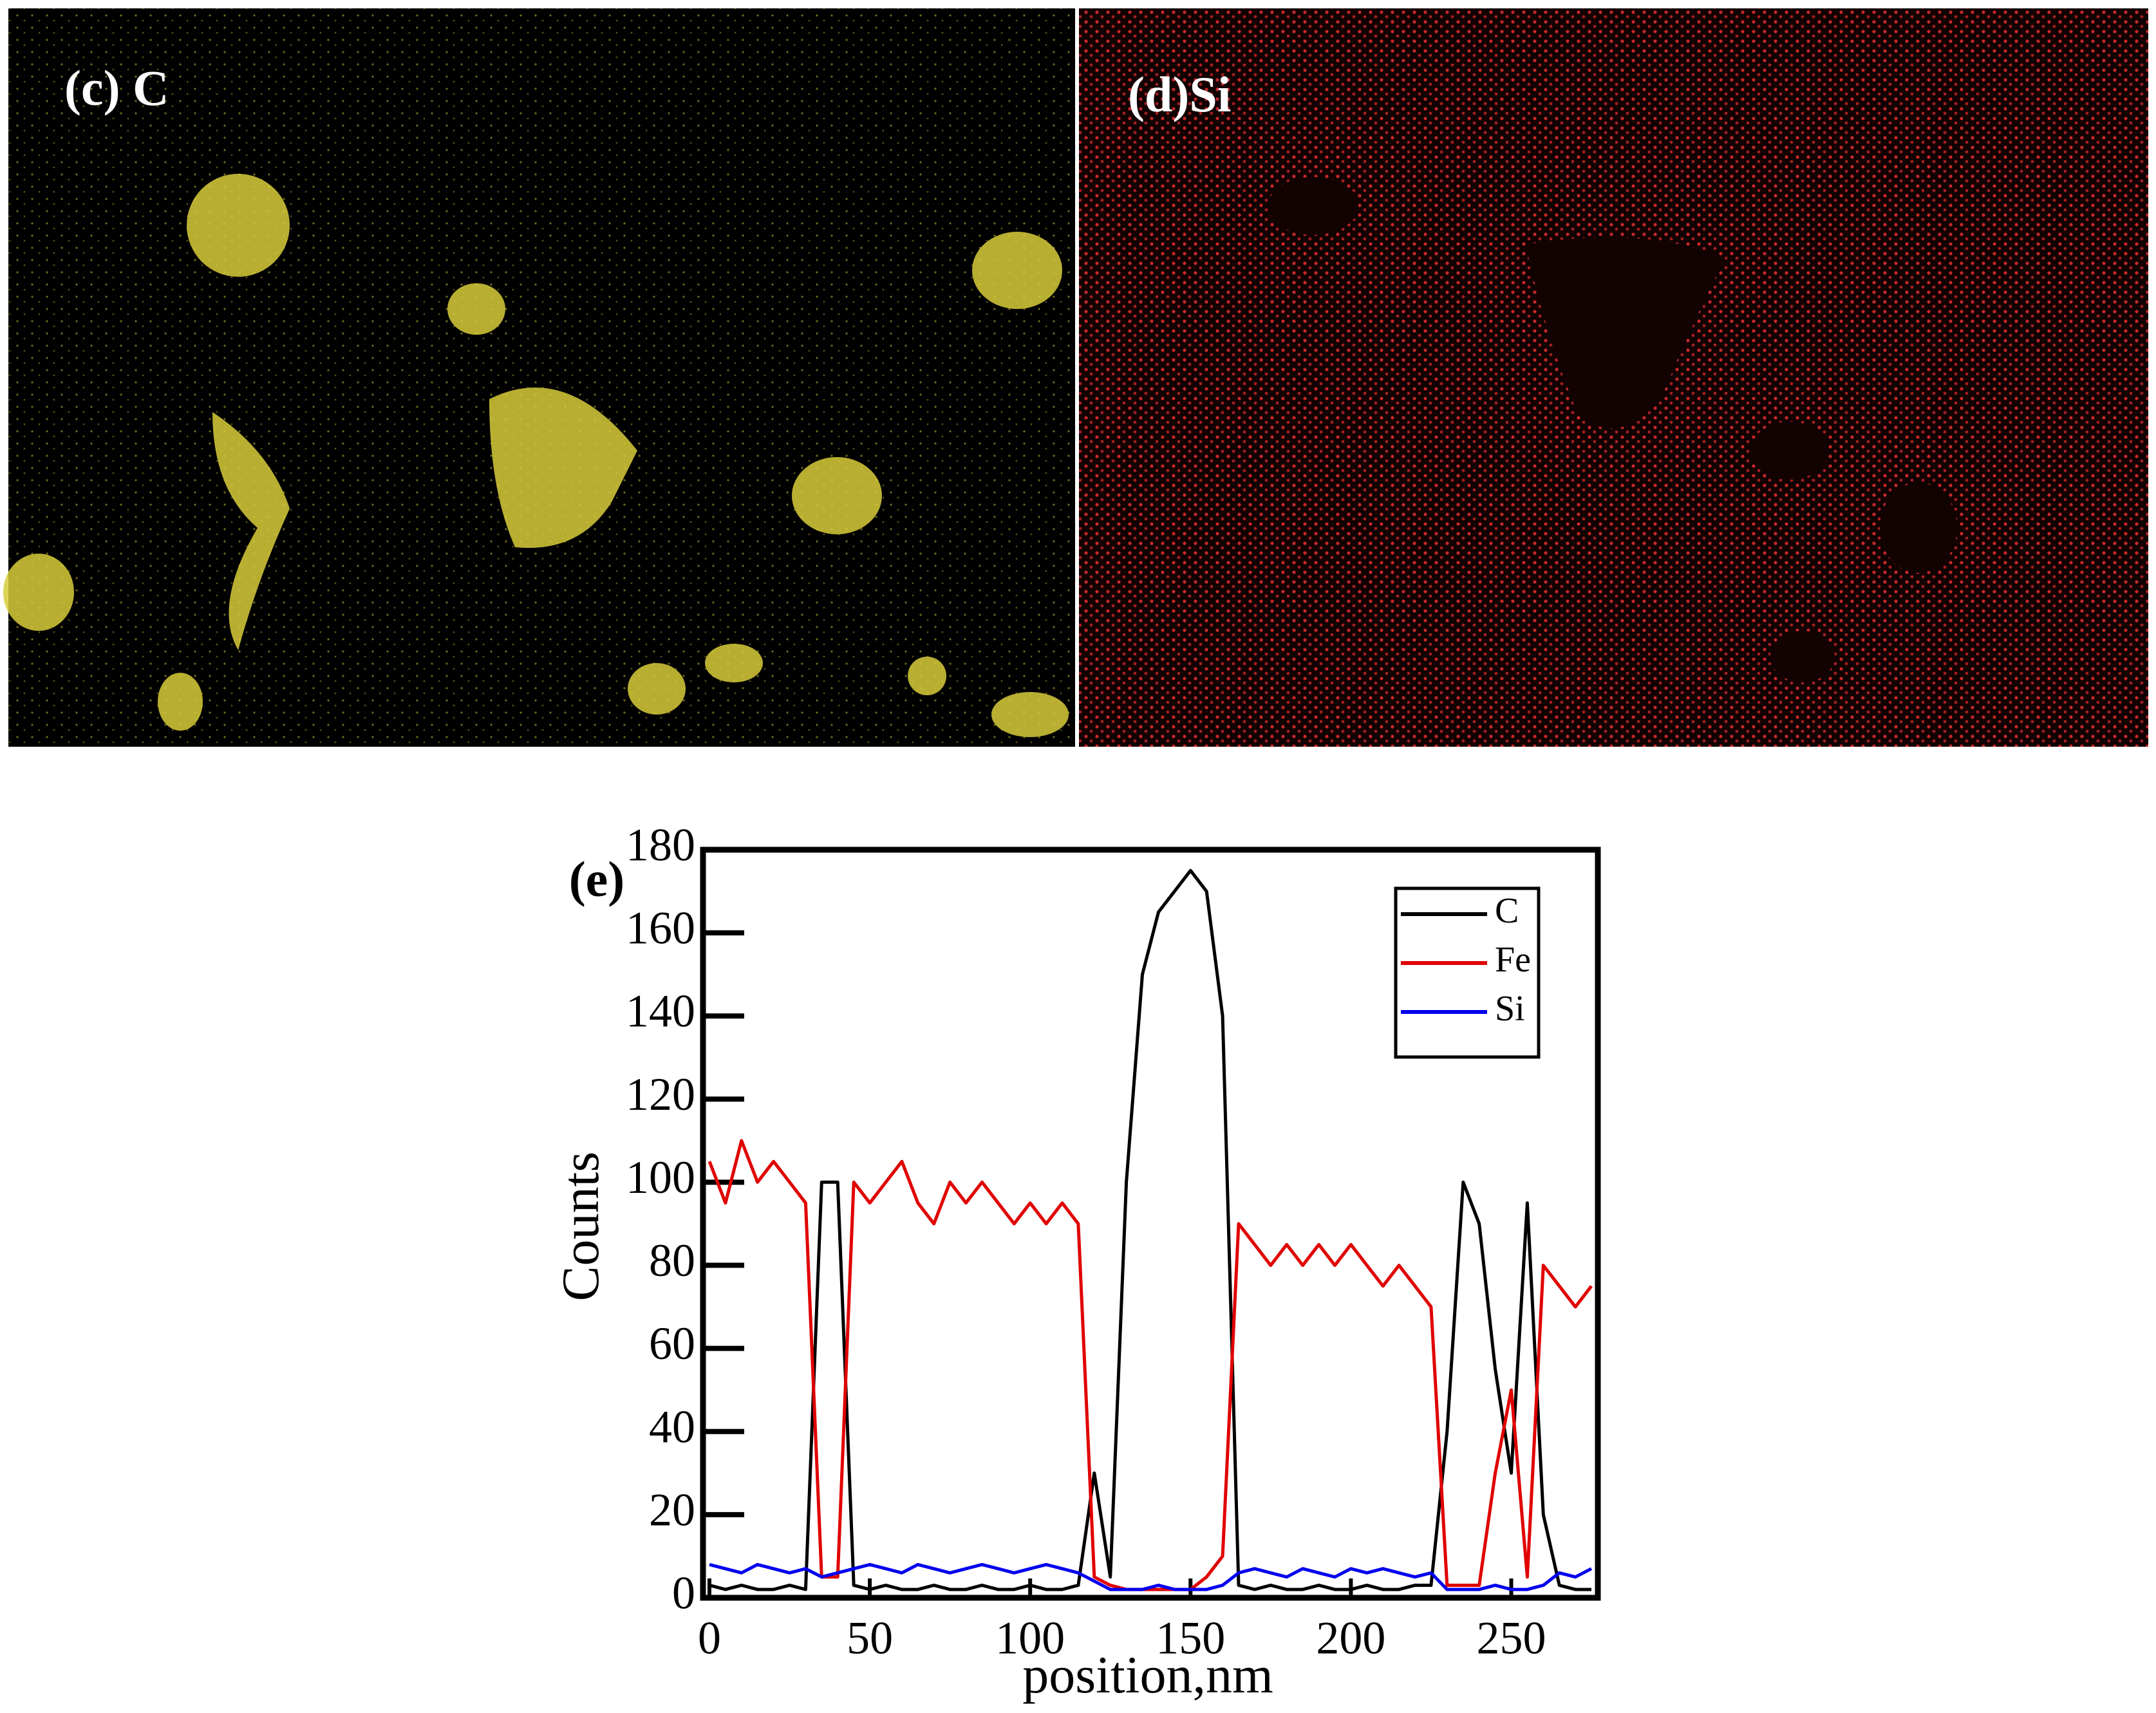 The height and width of the screenshot is (1713, 2156). What do you see at coordinates (116, 88) in the screenshot?
I see `panel-label: (c) C` at bounding box center [116, 88].